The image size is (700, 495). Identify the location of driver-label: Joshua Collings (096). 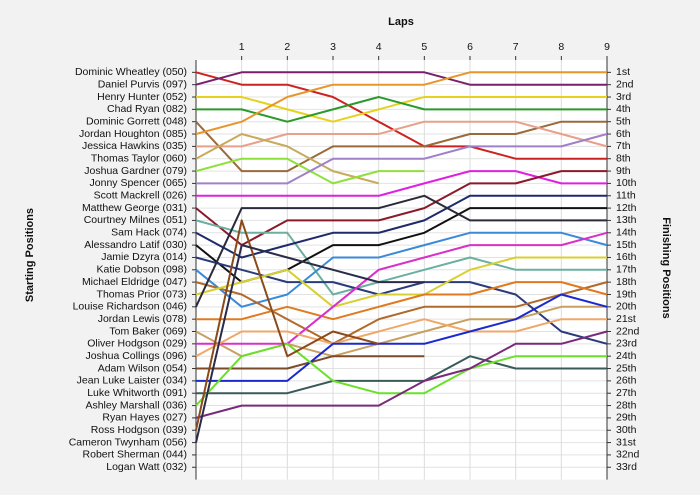
(136, 356).